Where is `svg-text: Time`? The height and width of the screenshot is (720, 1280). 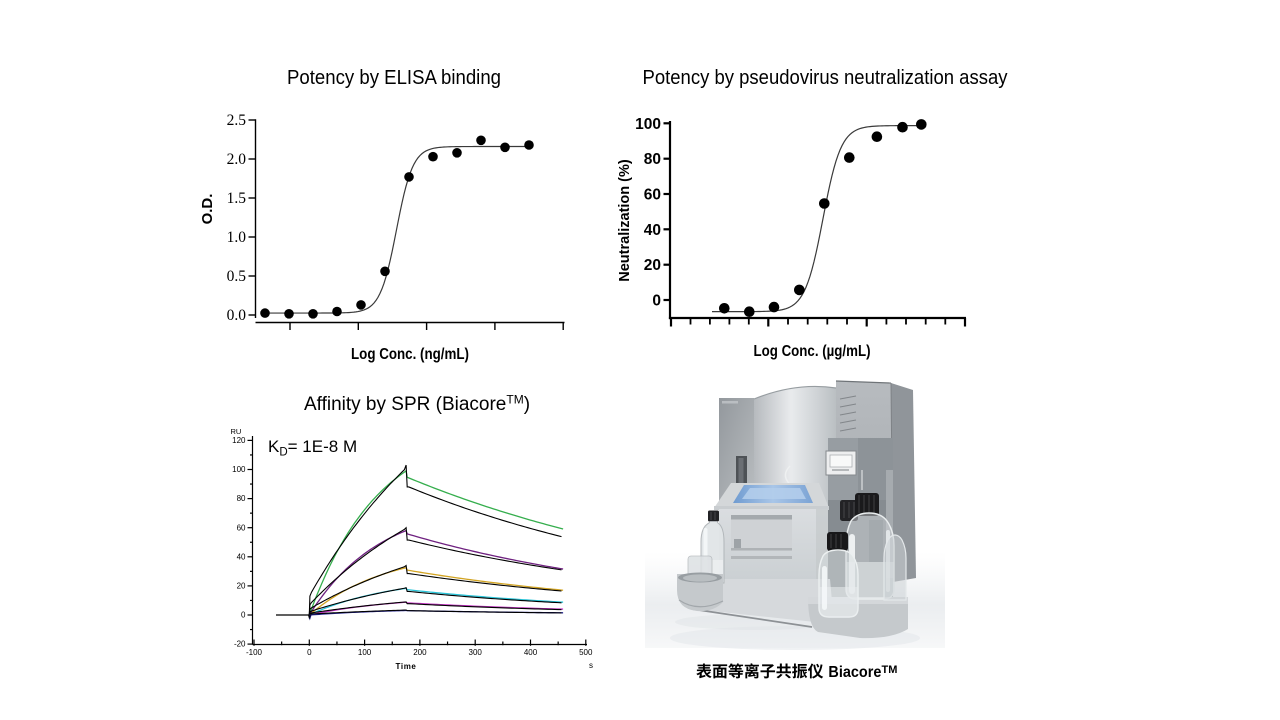
svg-text: Time is located at coordinates (406, 666).